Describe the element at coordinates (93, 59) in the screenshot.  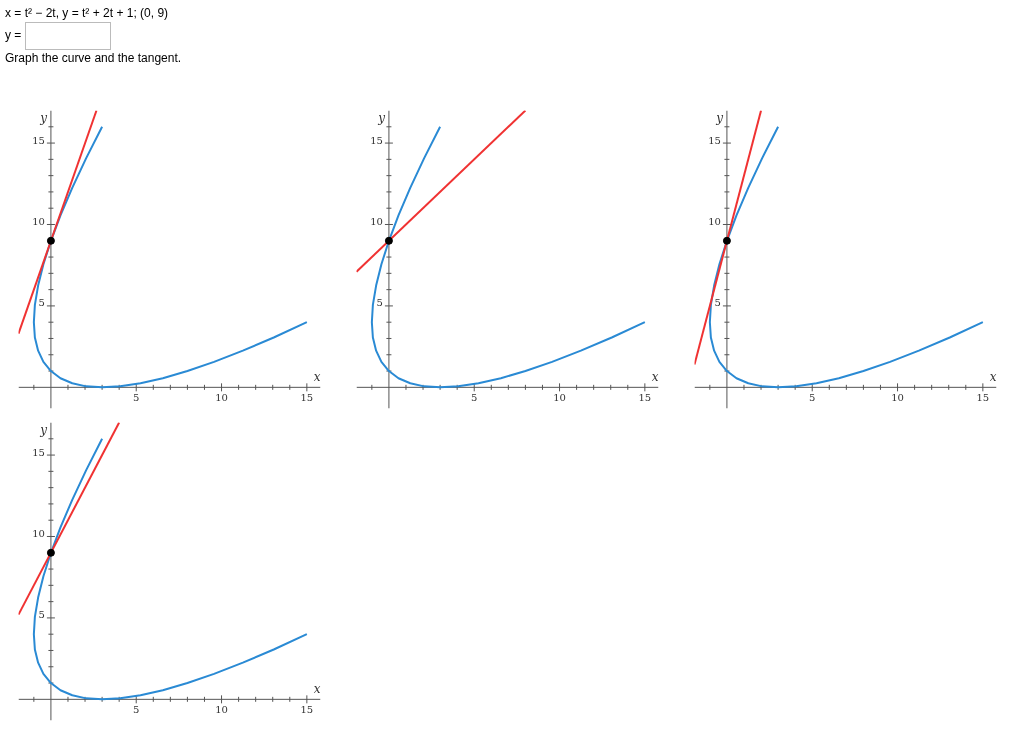
I see `text: Graph the curve and the tangent.` at that location.